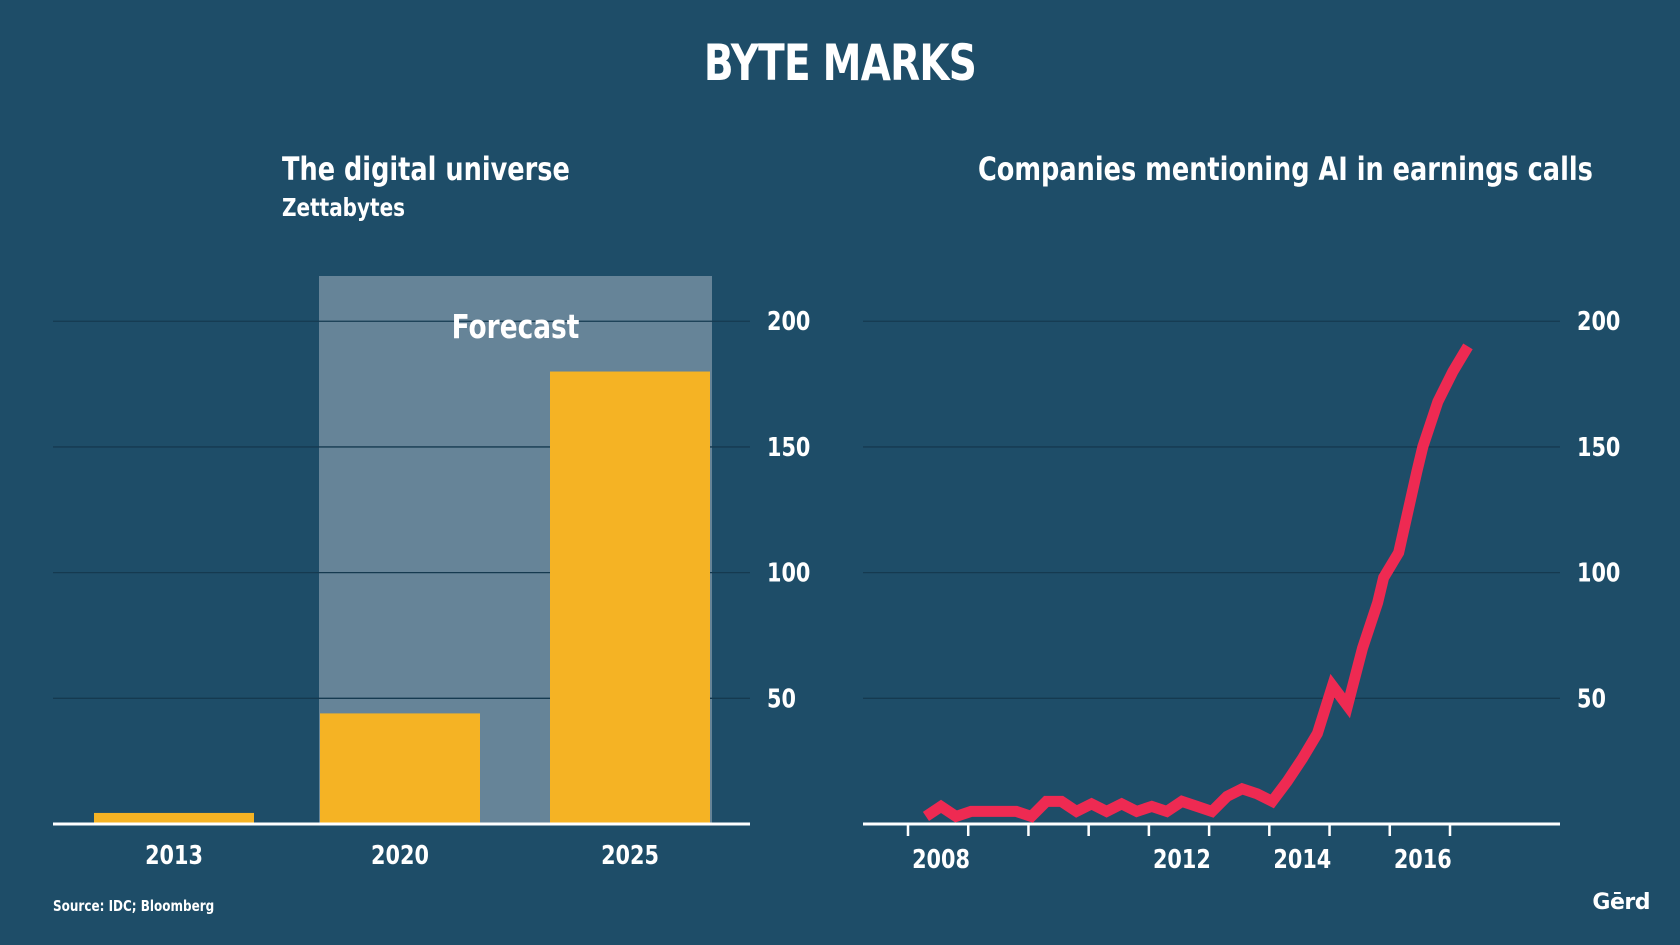 The width and height of the screenshot is (1680, 945). I want to click on bar-ytick-label: 200, so click(788, 321).